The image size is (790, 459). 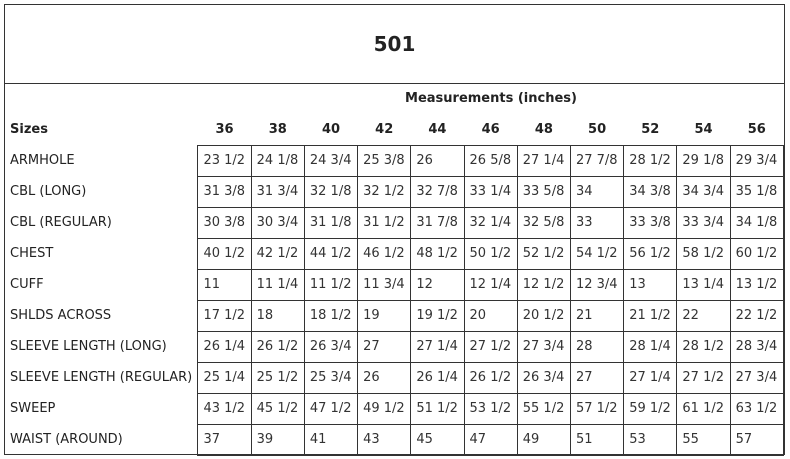 What do you see at coordinates (277, 315) in the screenshot?
I see `measurement-cell: 18` at bounding box center [277, 315].